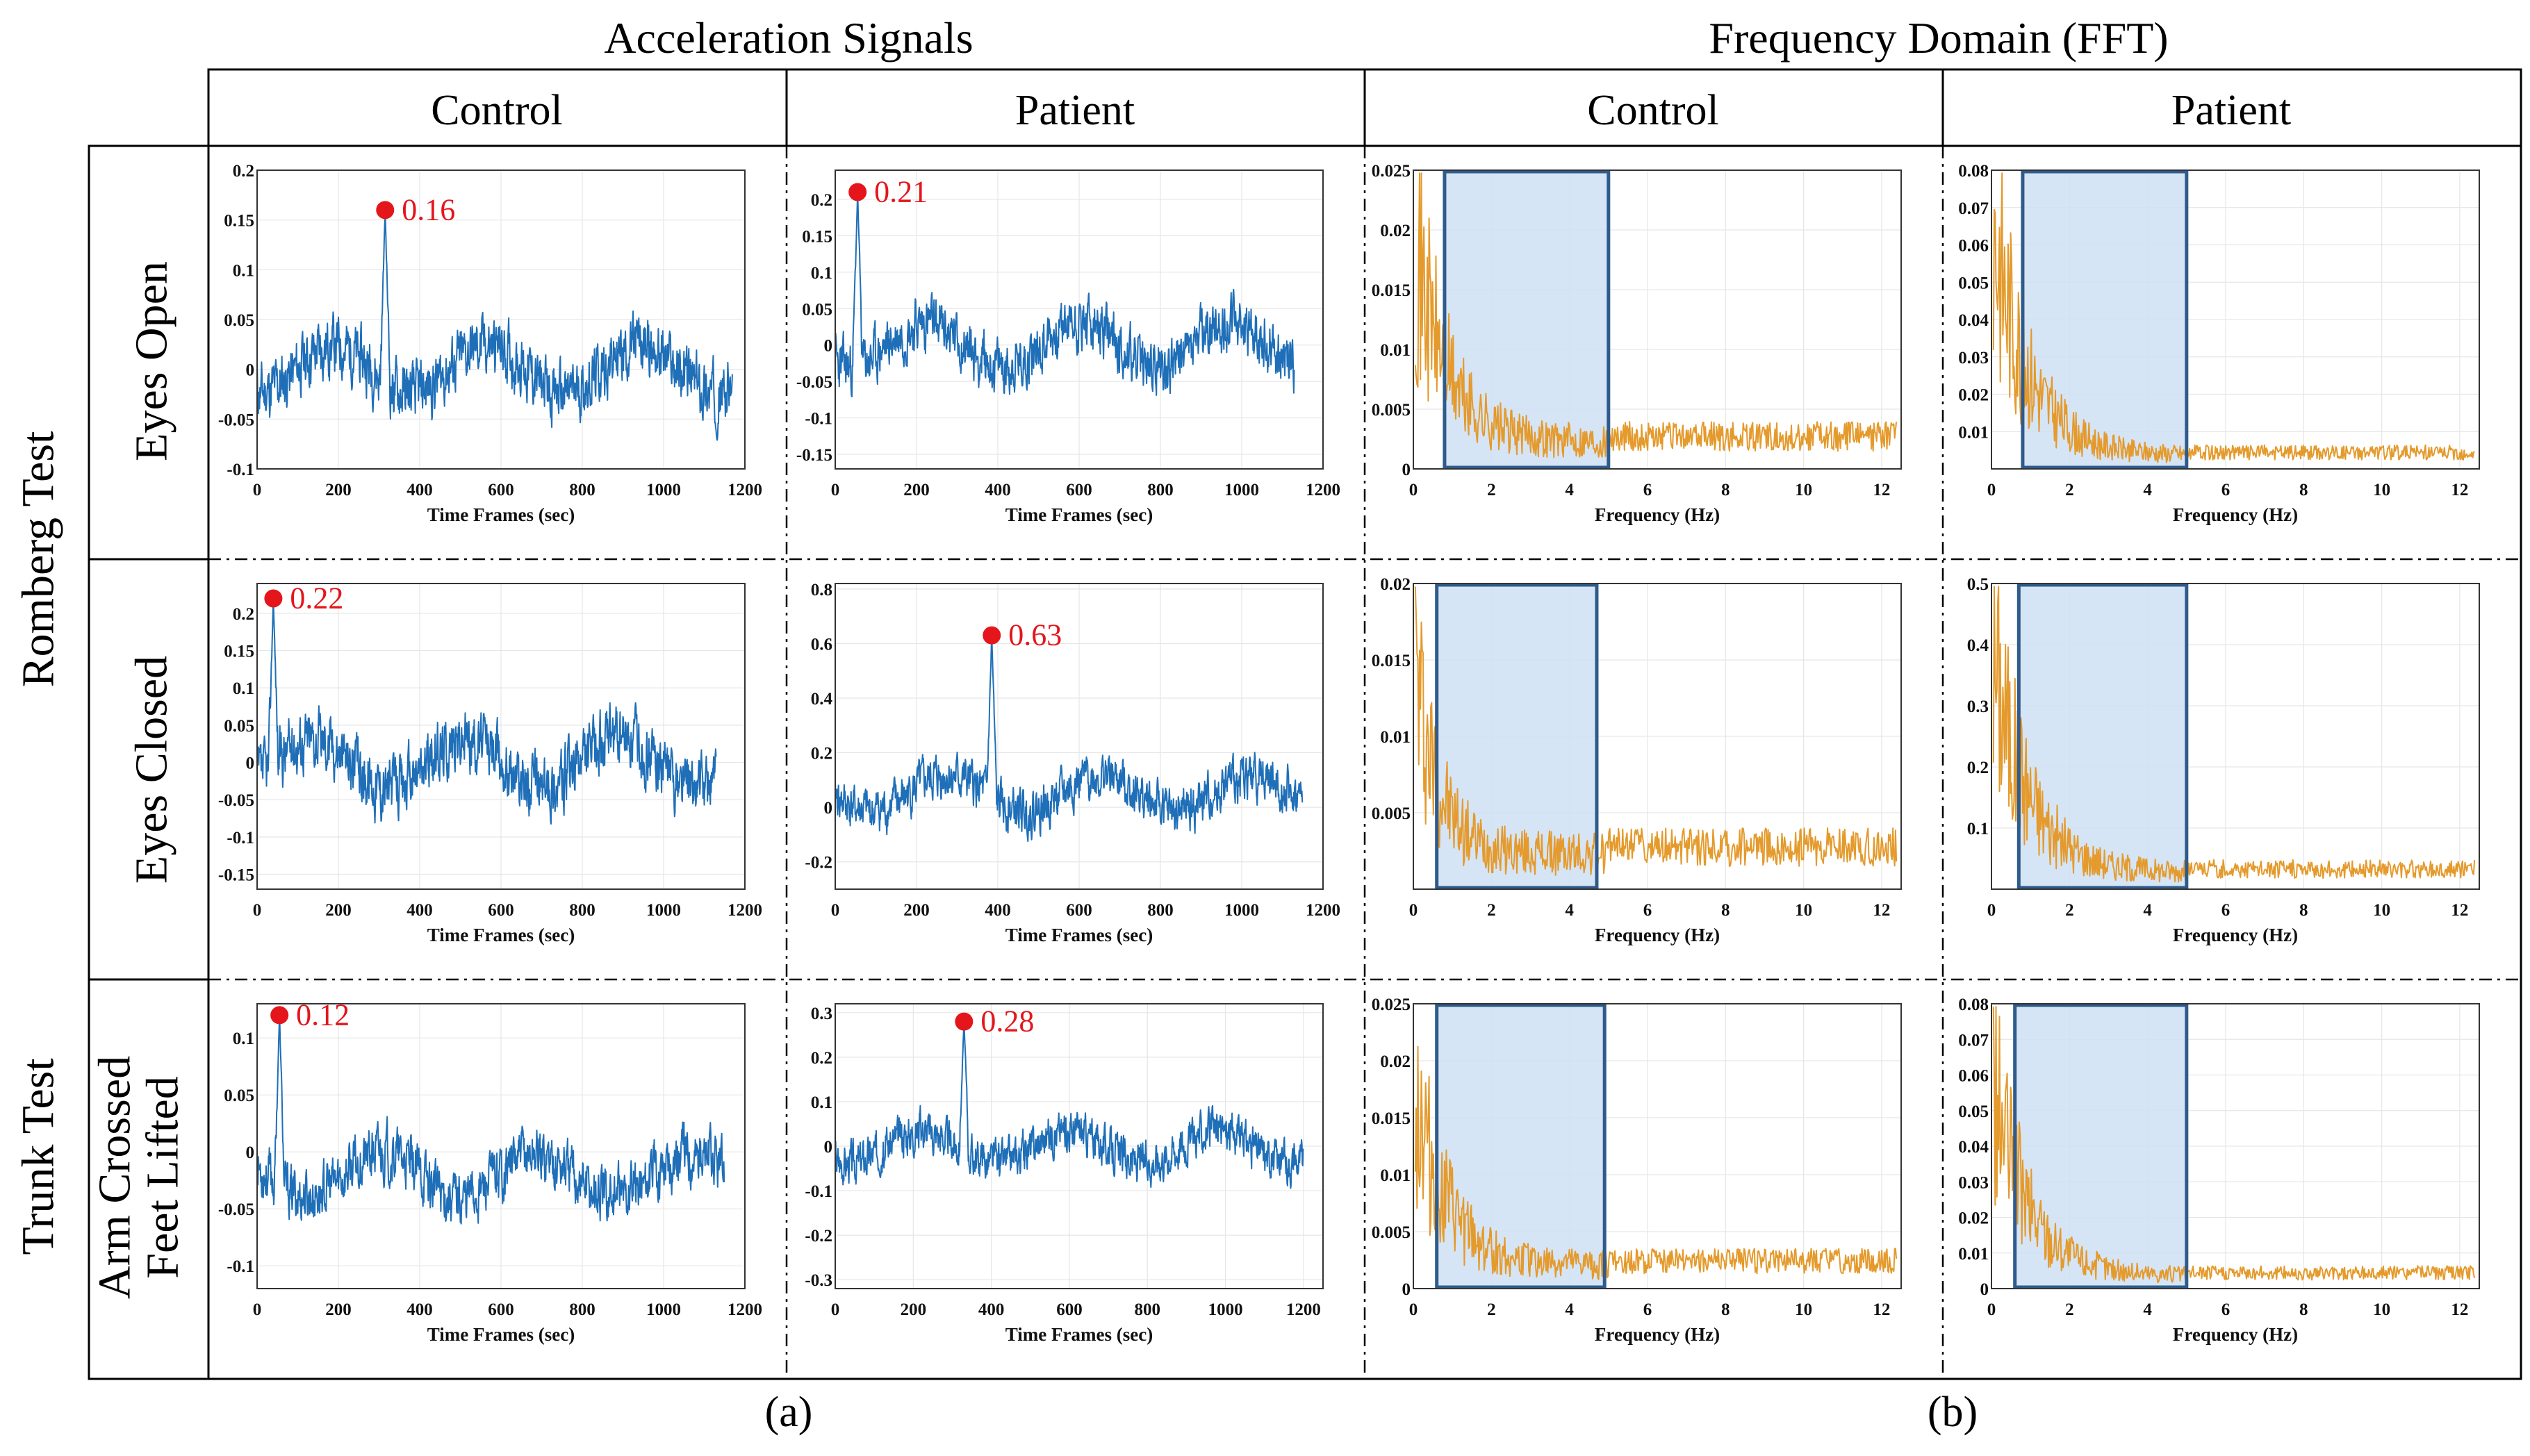 Image resolution: width=2530 pixels, height=1456 pixels. Describe the element at coordinates (1395, 584) in the screenshot. I see `y-tick-label: 0.02` at that location.